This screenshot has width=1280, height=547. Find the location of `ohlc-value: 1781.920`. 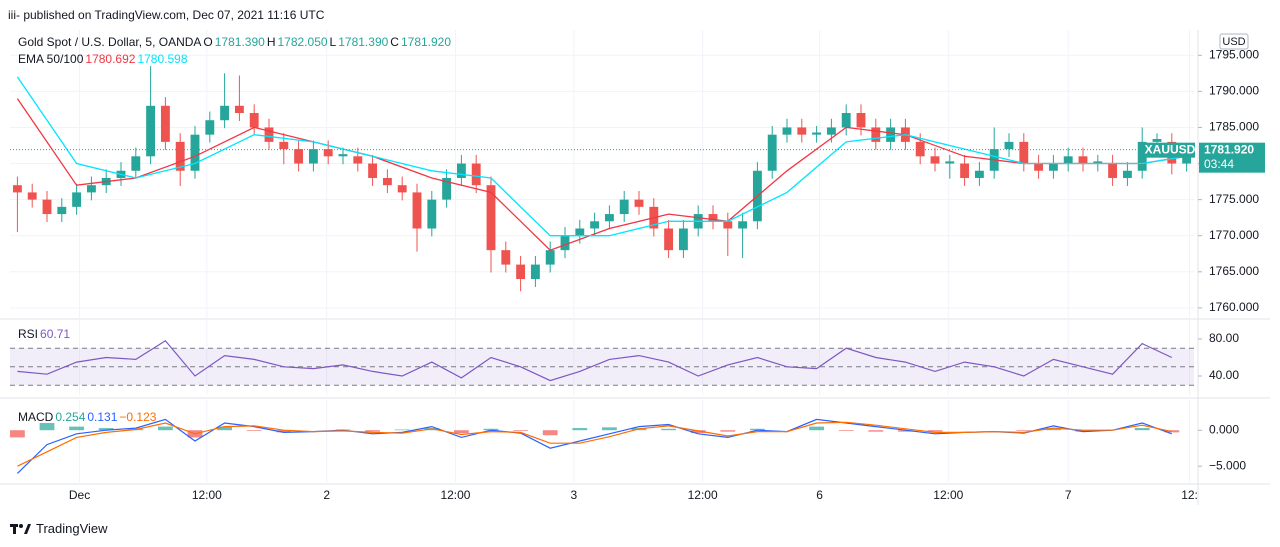

ohlc-value: 1781.920 is located at coordinates (426, 42).